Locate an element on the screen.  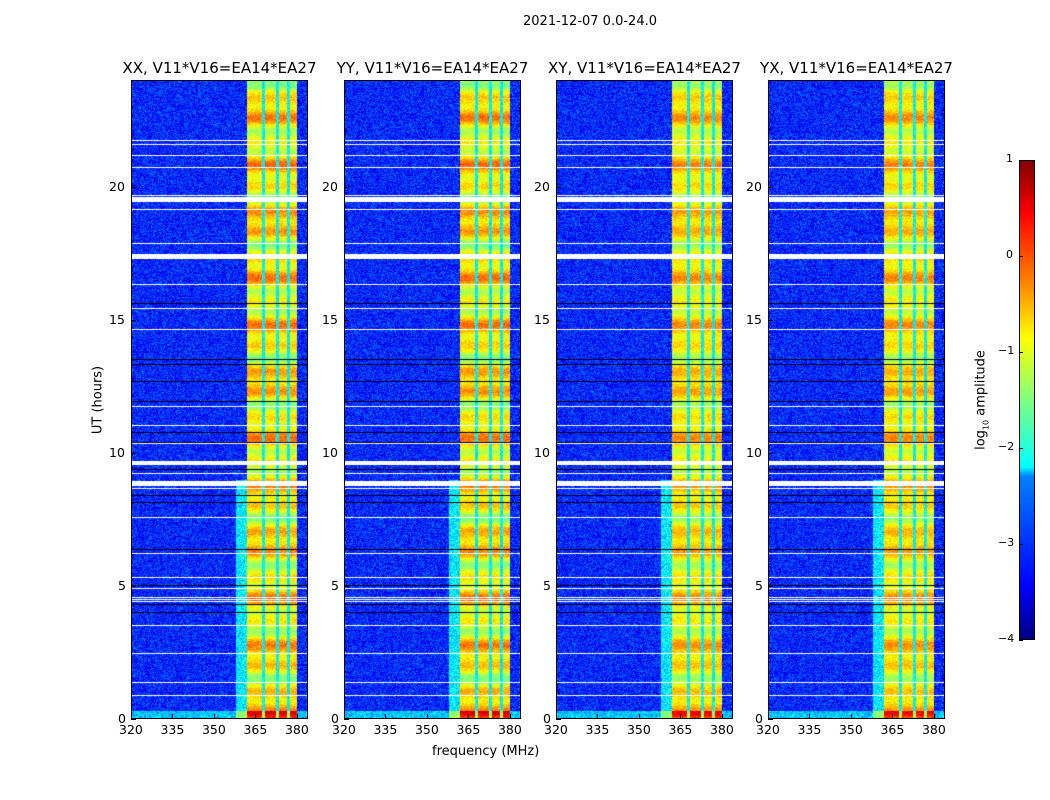
colorbar-label-sub: 10 is located at coordinates (986, 425).